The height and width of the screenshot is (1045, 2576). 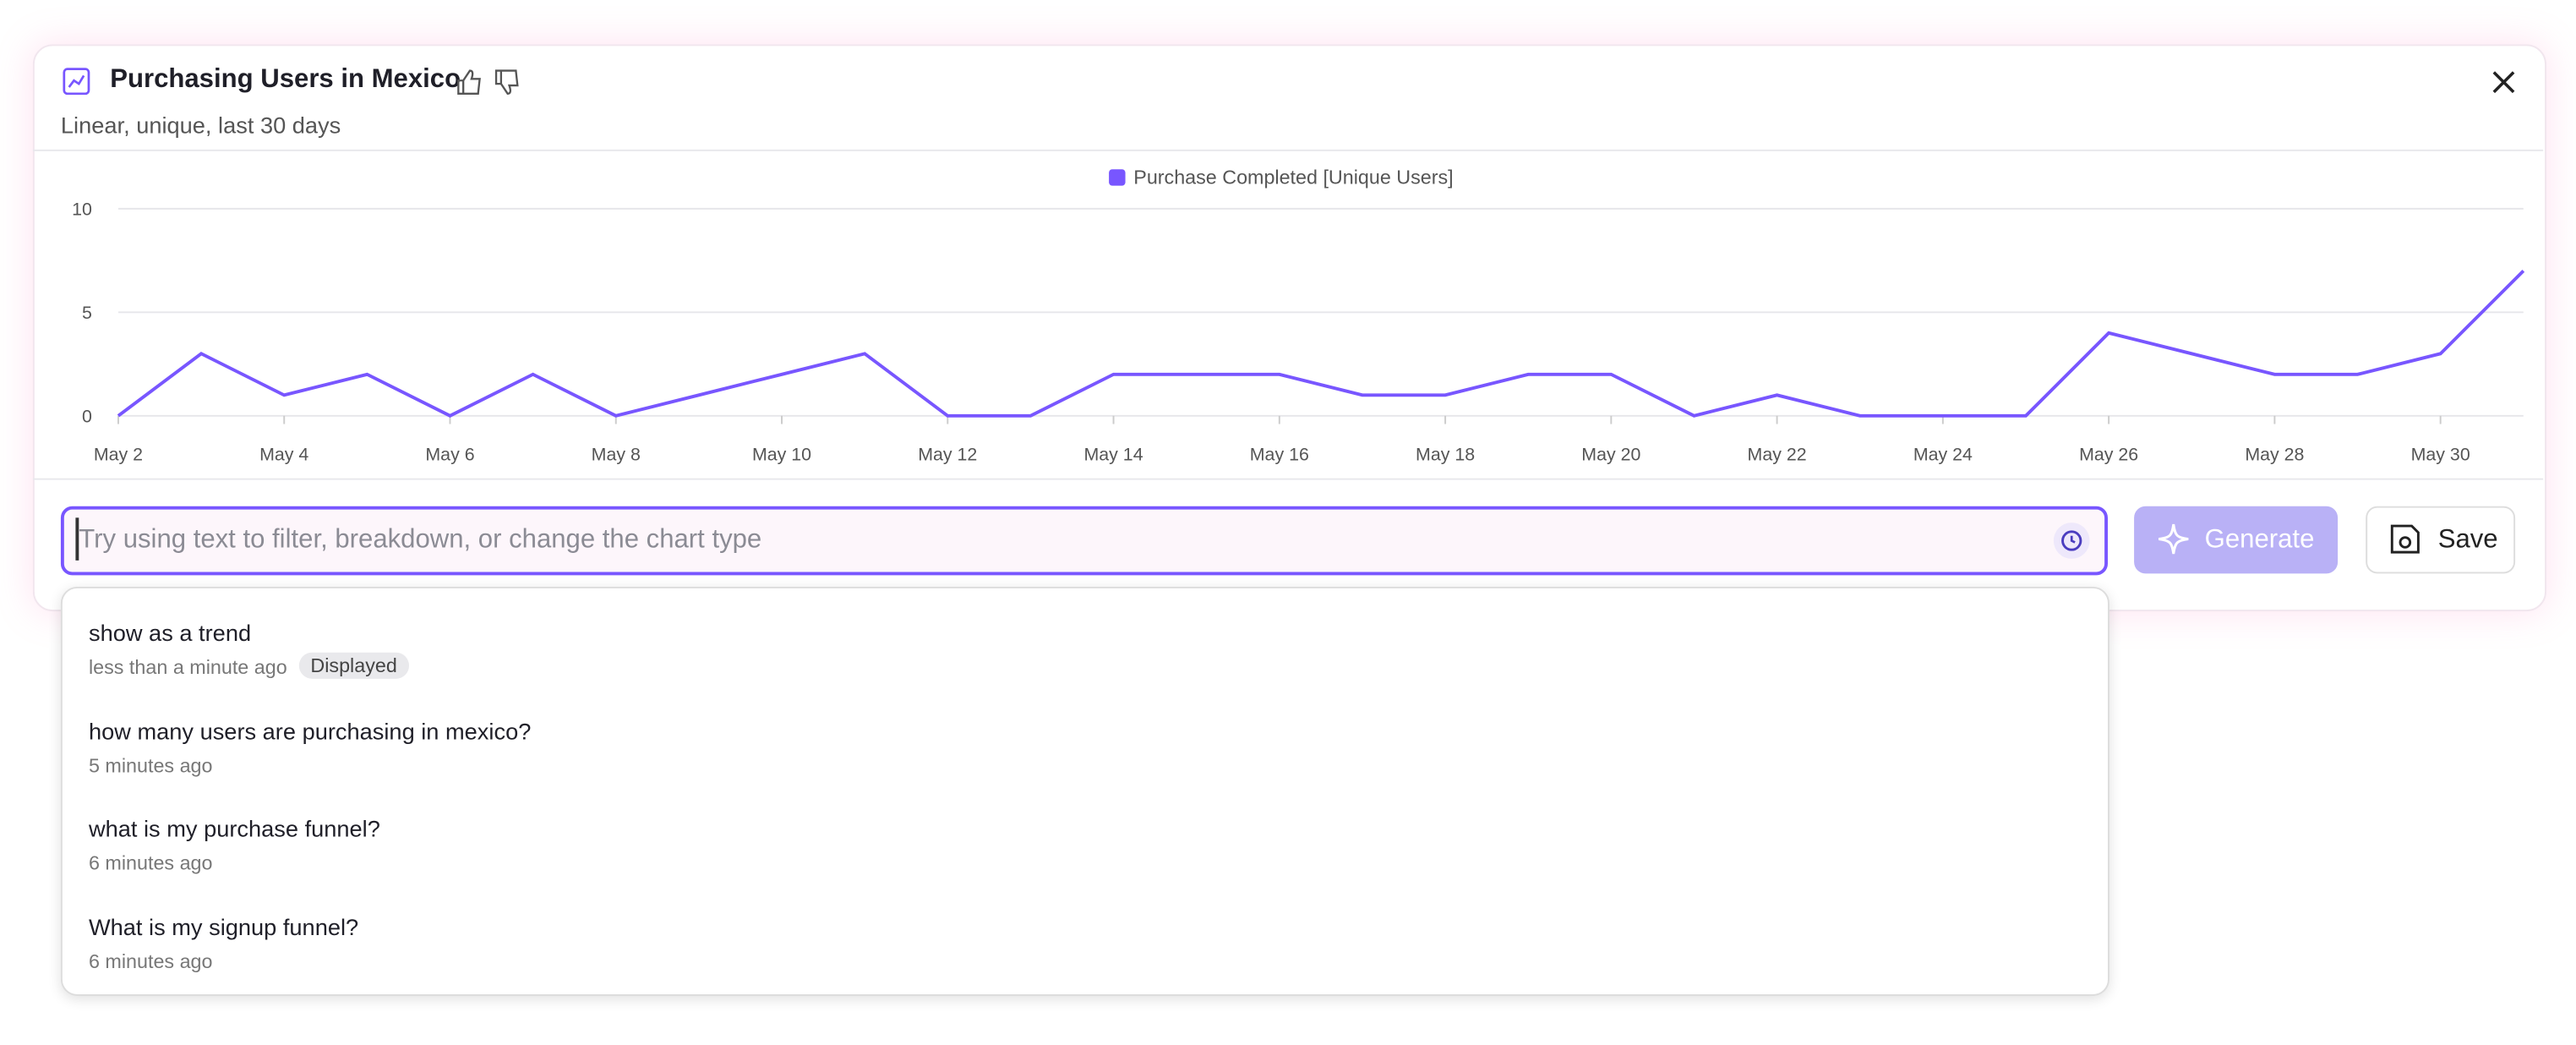 I want to click on chart-icon, so click(x=76, y=82).